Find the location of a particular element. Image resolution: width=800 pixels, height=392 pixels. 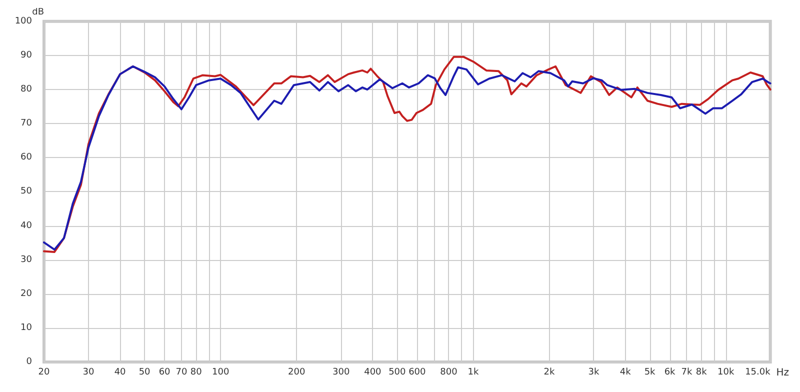

x-tick-label: 20 is located at coordinates (44, 373).